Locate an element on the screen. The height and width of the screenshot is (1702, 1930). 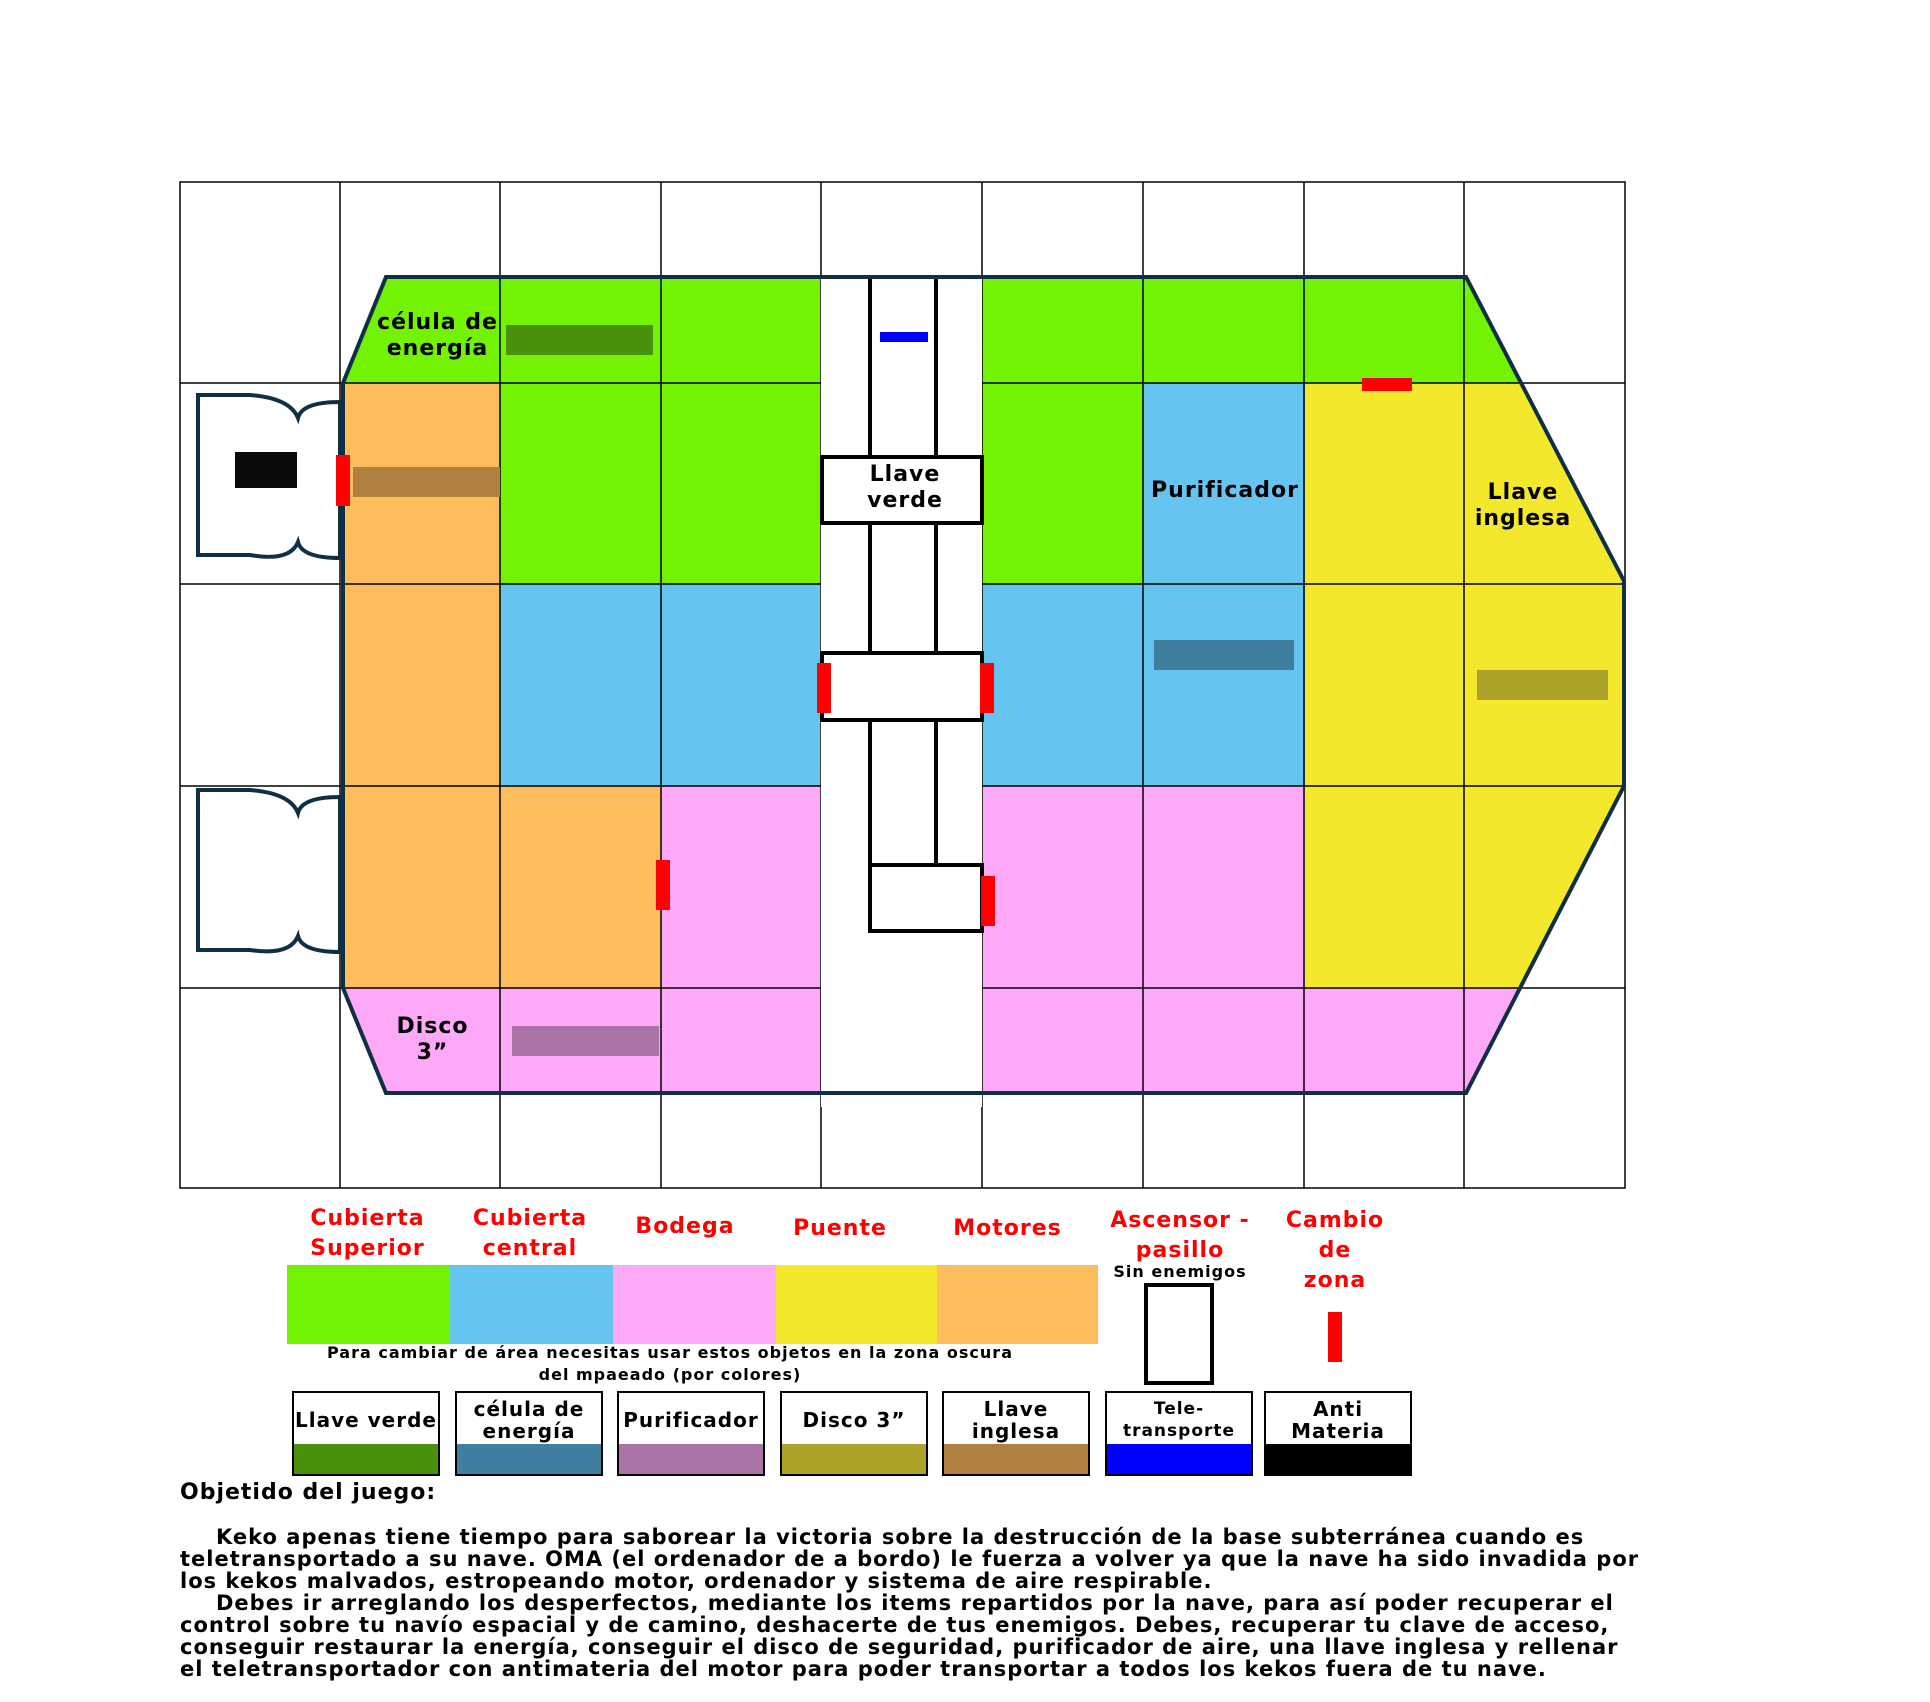
elevator-corridor is located at coordinates (902, 691).